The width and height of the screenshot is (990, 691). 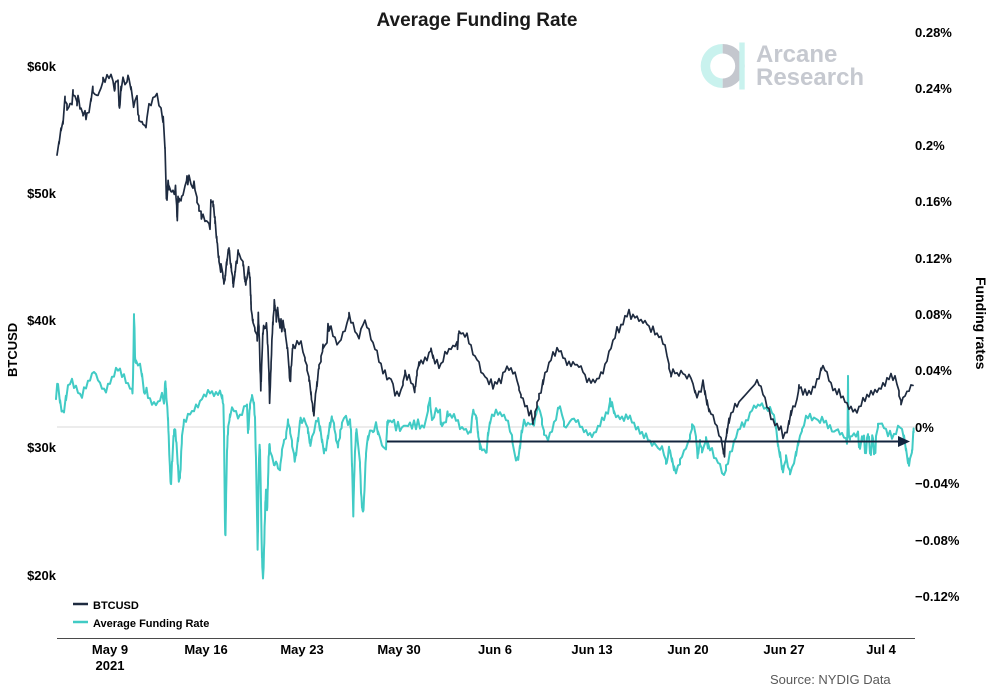 I want to click on svg-text: Source: NYDIG Data, so click(x=830, y=679).